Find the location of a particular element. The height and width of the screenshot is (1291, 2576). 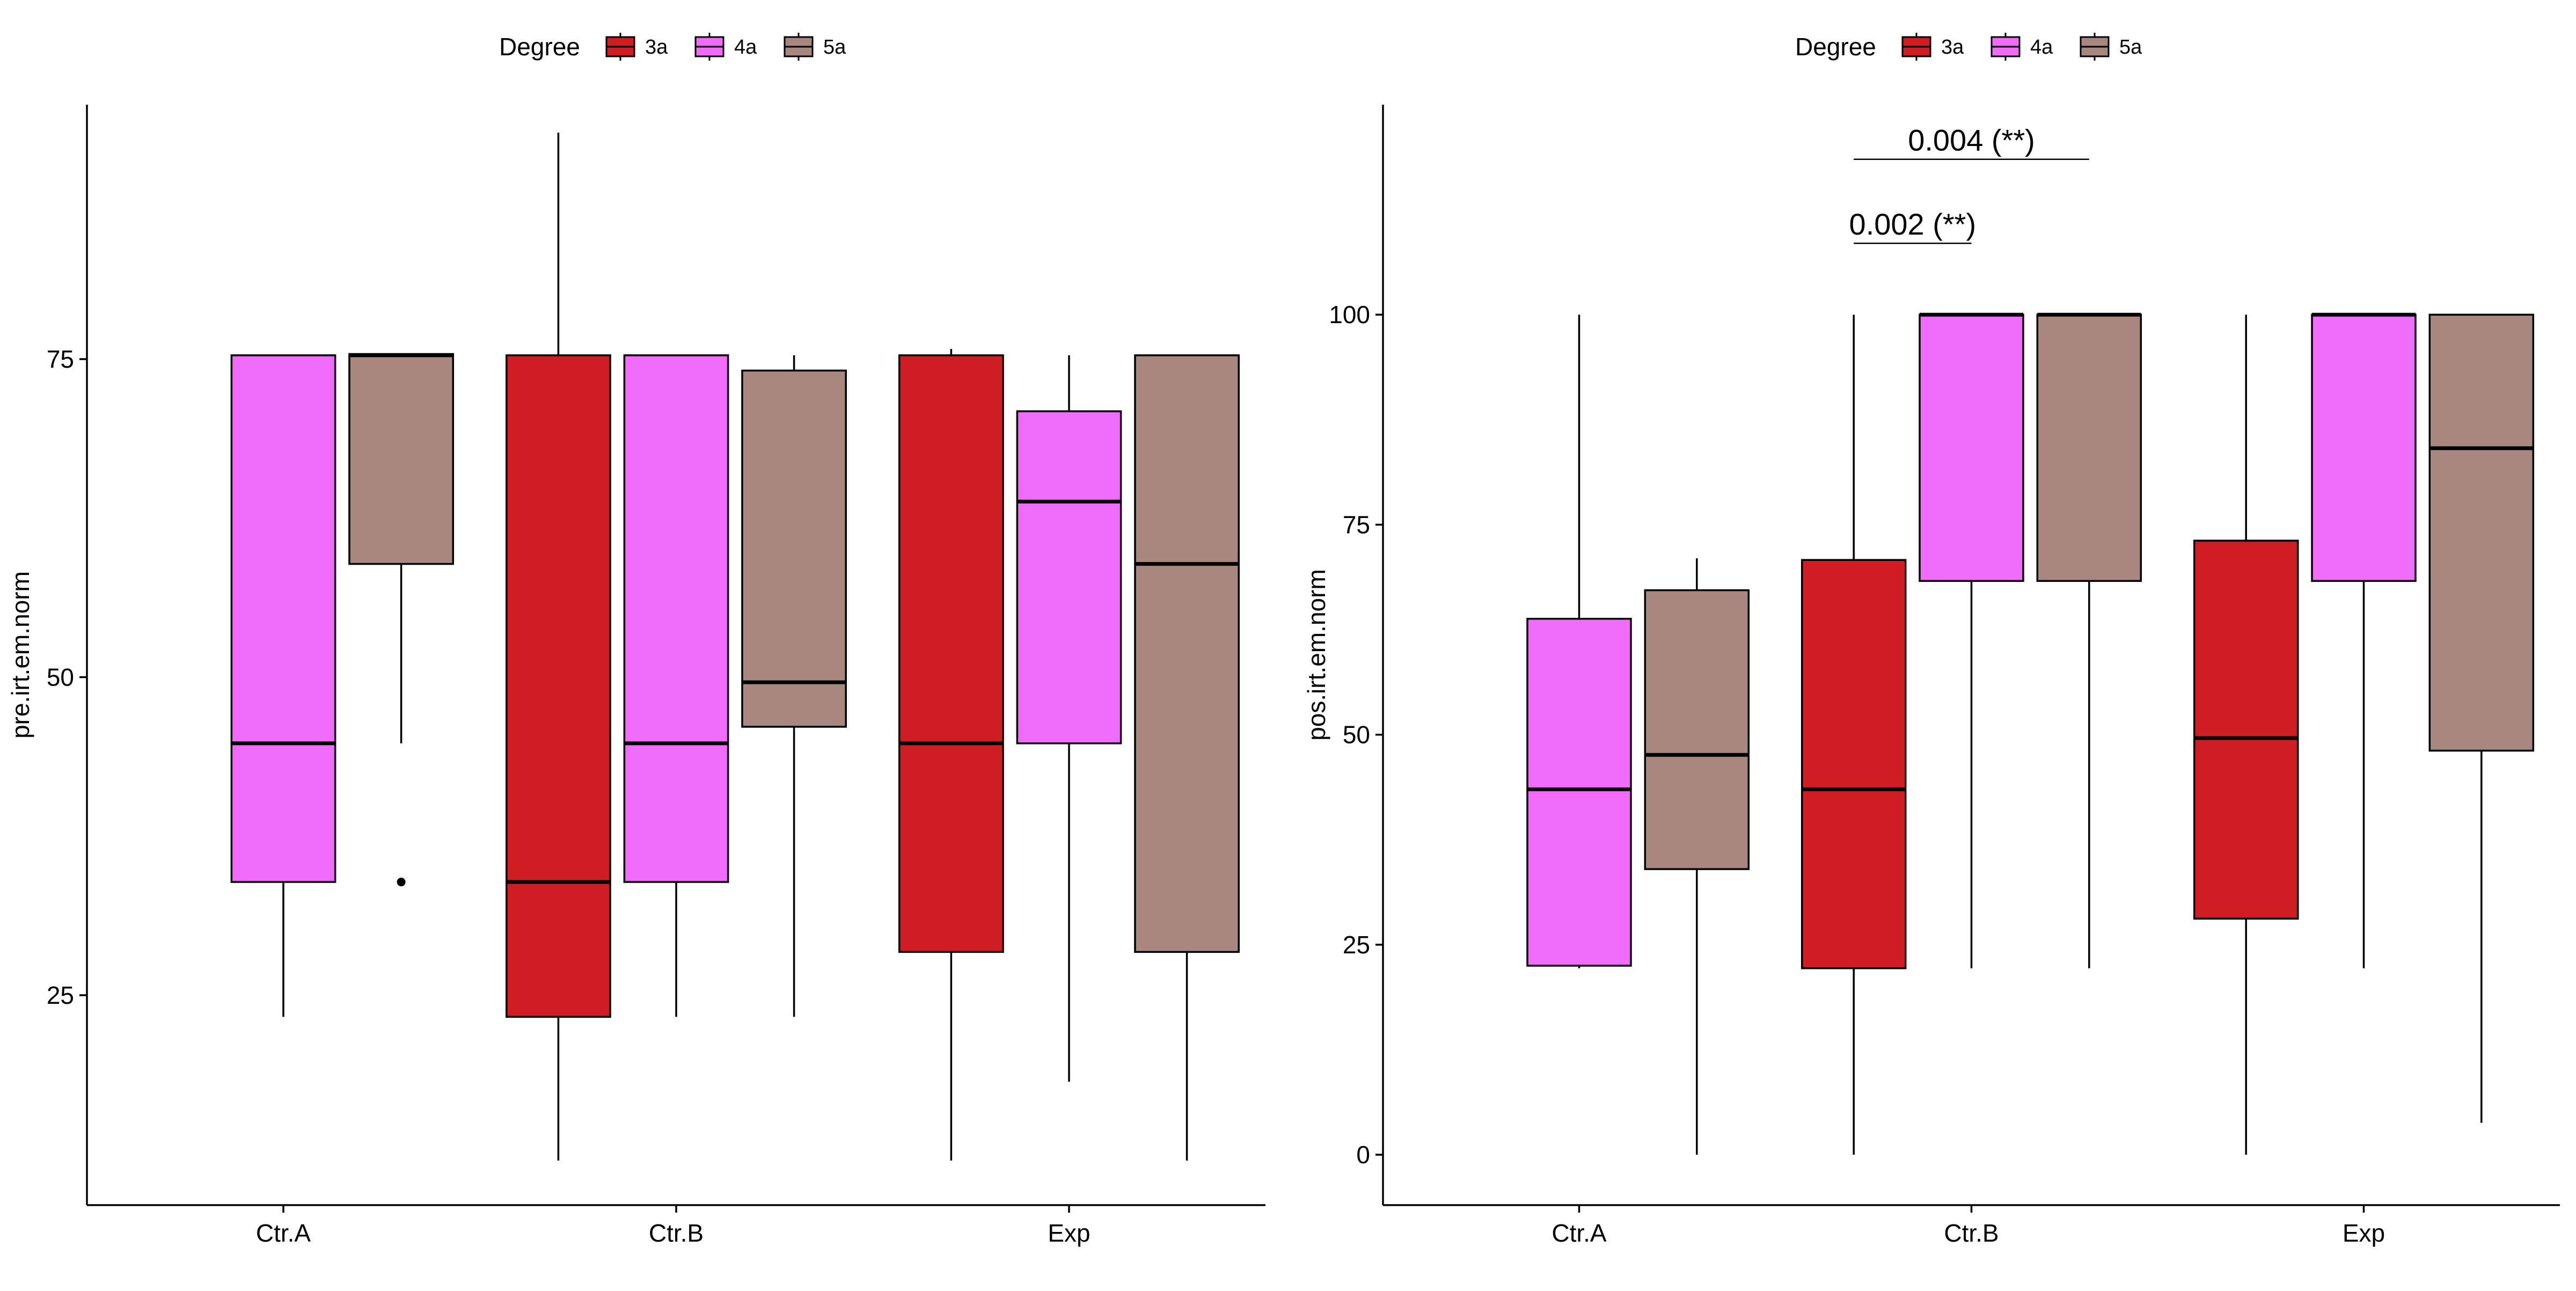

significance-label: 0.004 (**) is located at coordinates (1971, 140).